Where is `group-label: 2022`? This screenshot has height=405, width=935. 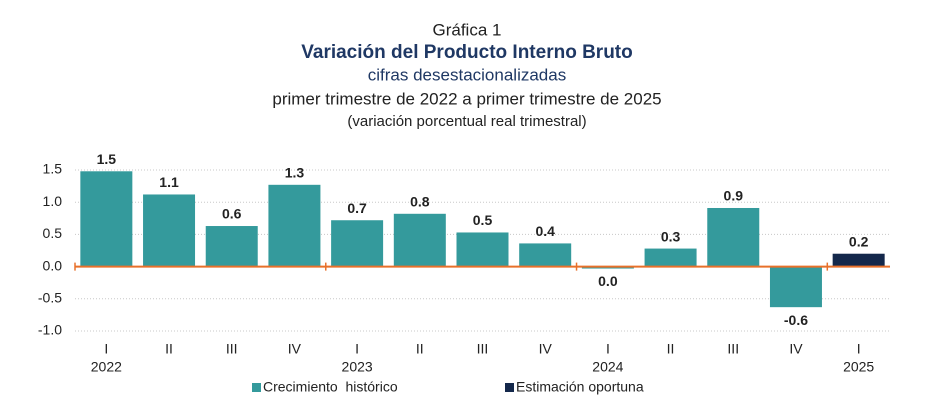
group-label: 2022 is located at coordinates (106, 367).